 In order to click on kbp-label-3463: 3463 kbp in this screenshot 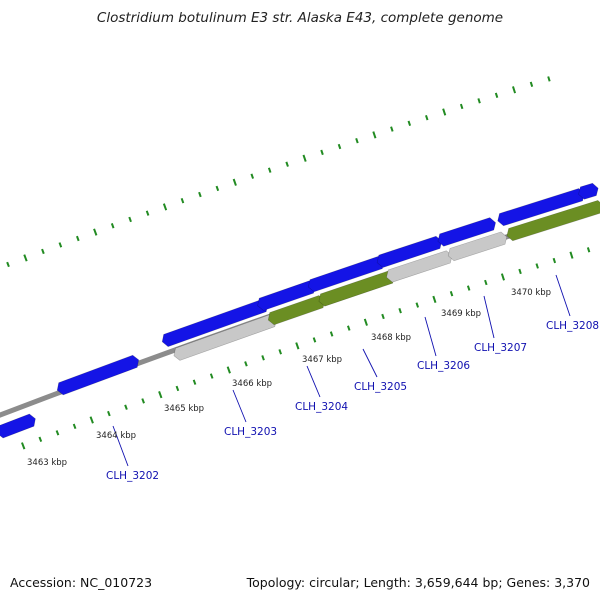, I will do `click(47, 463)`.